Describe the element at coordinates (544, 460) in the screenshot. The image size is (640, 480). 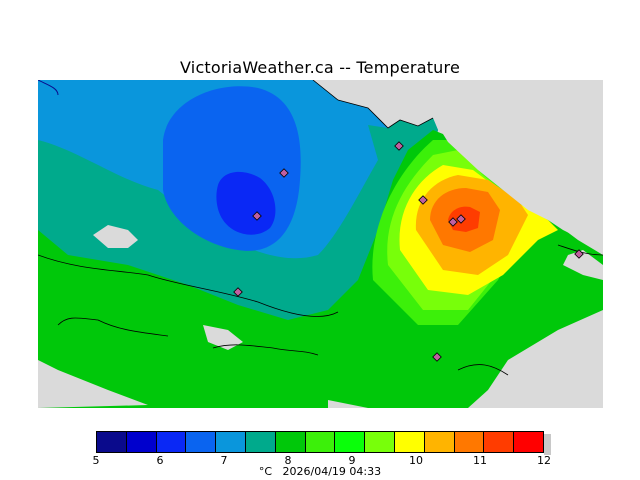
I see `legend-tick-label: 12` at that location.